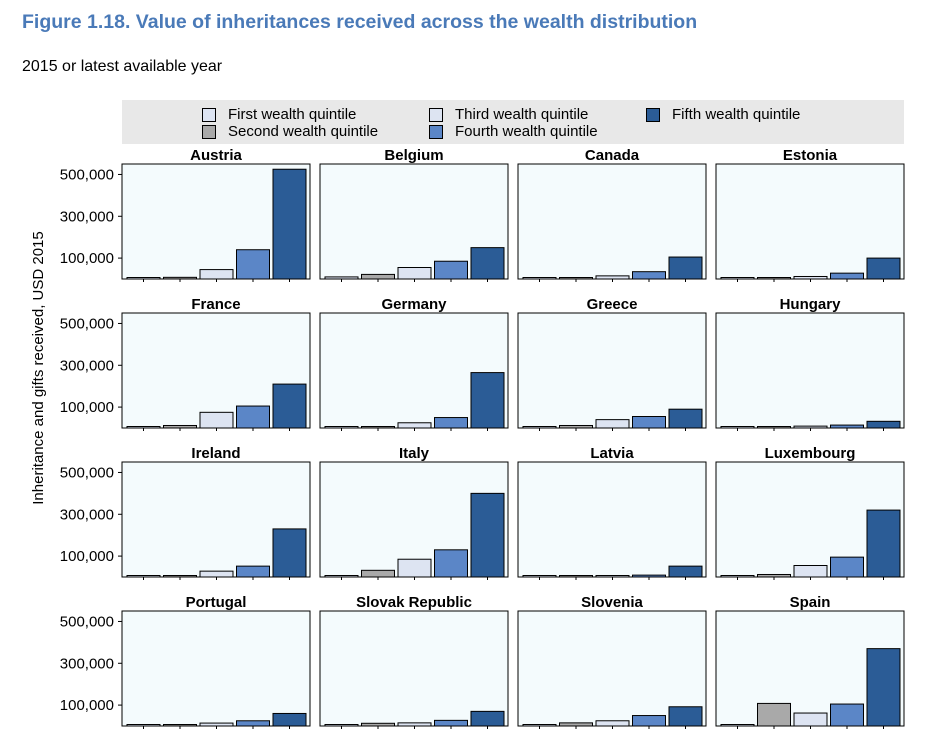 The height and width of the screenshot is (747, 941). Describe the element at coordinates (87, 514) in the screenshot. I see `y-tick-label-row3: 300,000` at that location.